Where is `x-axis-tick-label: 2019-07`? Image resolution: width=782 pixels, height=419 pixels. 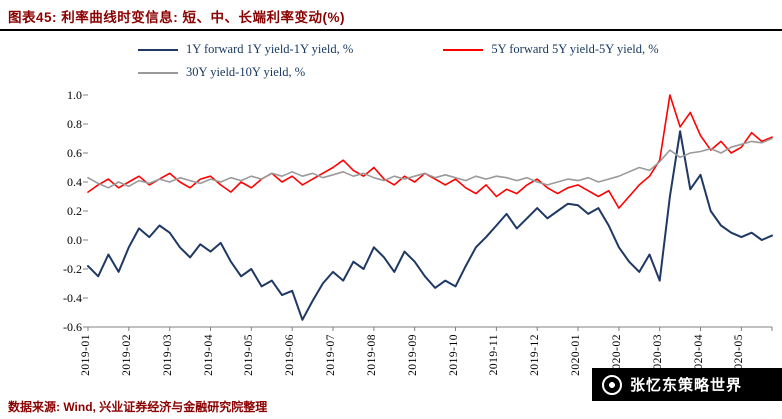
x-axis-tick-label: 2019-07 is located at coordinates (331, 355).